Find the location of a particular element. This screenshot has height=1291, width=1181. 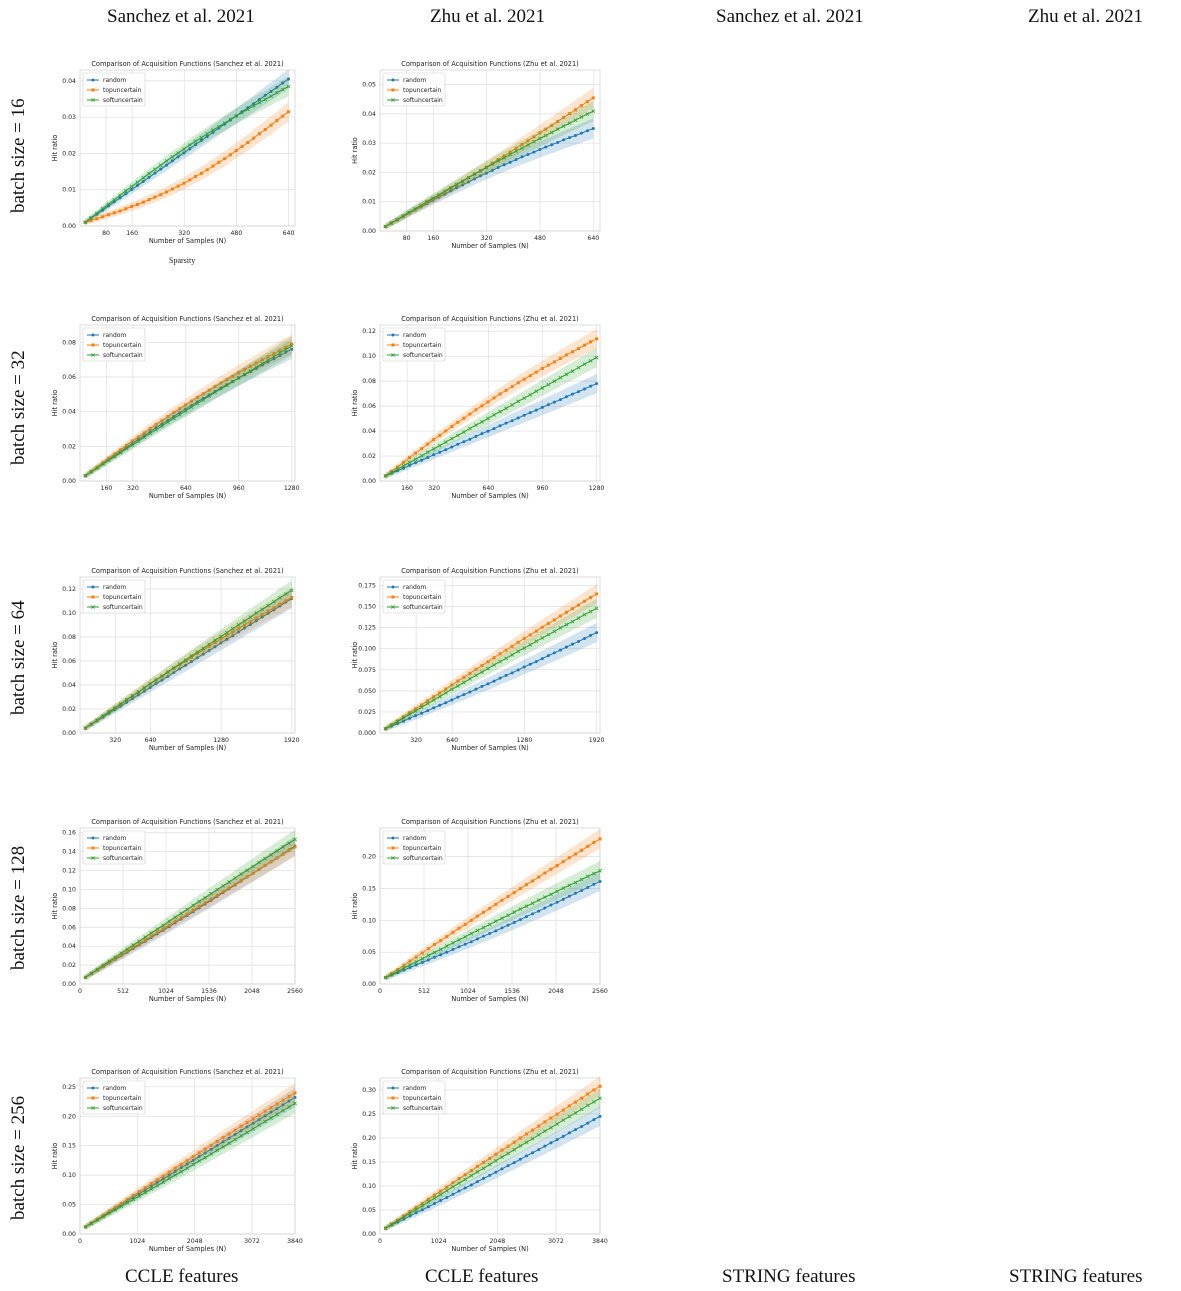

y-axis-label: Hit ratio is located at coordinates (355, 1156).